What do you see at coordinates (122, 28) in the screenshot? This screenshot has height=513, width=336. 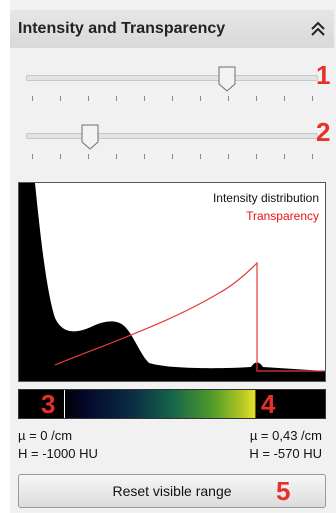 I see `section-title: Intensity and Transparency` at bounding box center [122, 28].